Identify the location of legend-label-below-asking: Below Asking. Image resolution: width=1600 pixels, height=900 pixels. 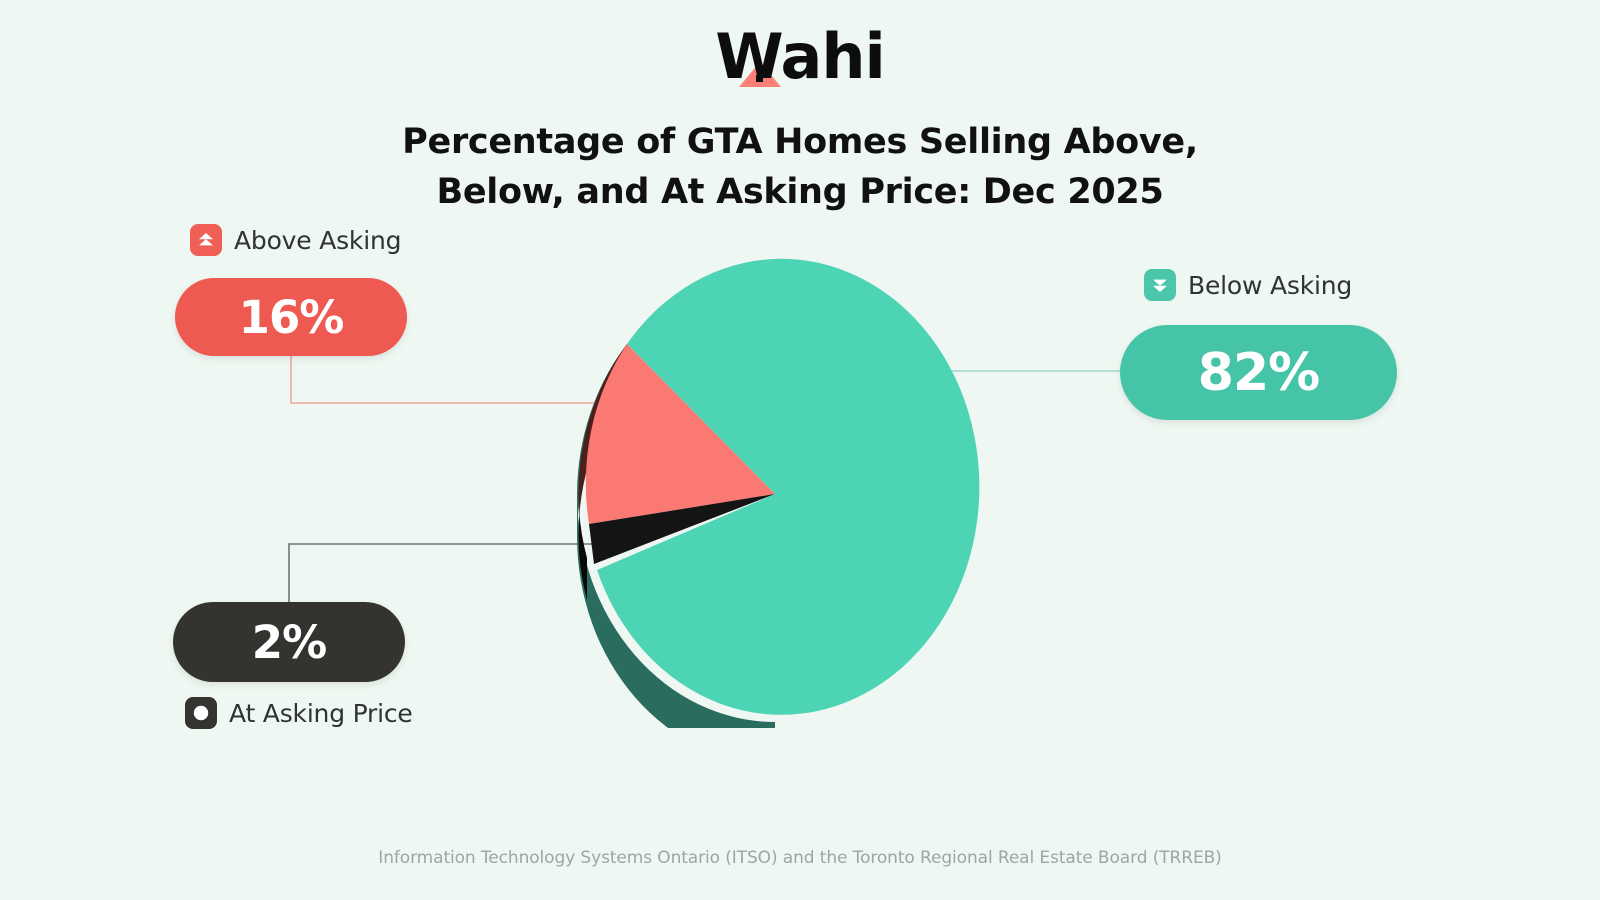
(1270, 285).